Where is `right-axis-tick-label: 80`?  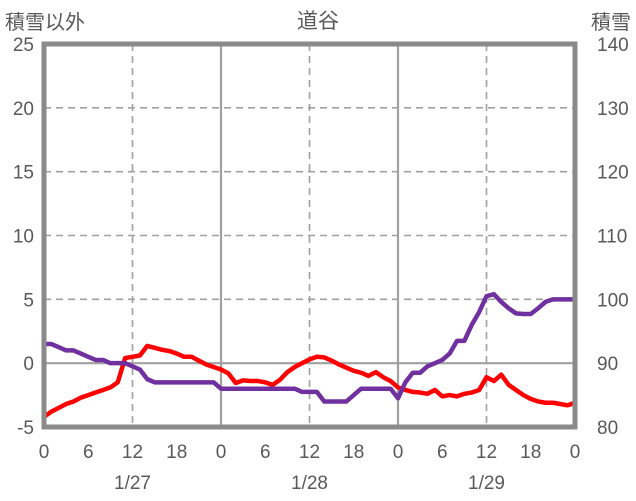 right-axis-tick-label: 80 is located at coordinates (607, 428).